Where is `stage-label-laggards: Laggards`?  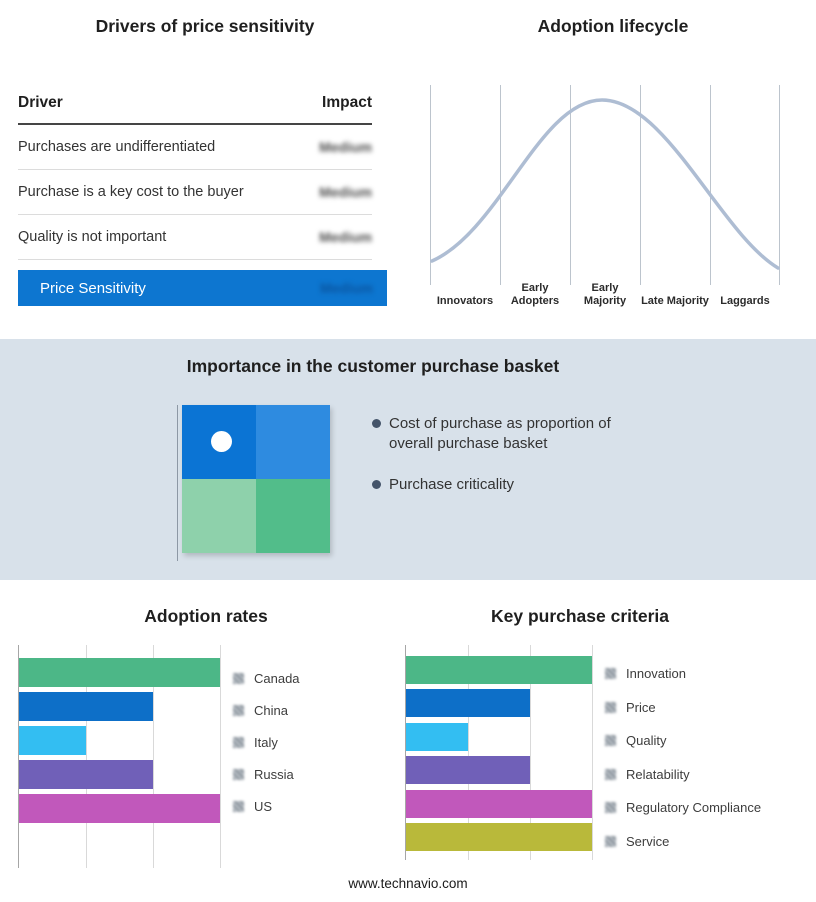
stage-label-laggards: Laggards is located at coordinates (745, 300).